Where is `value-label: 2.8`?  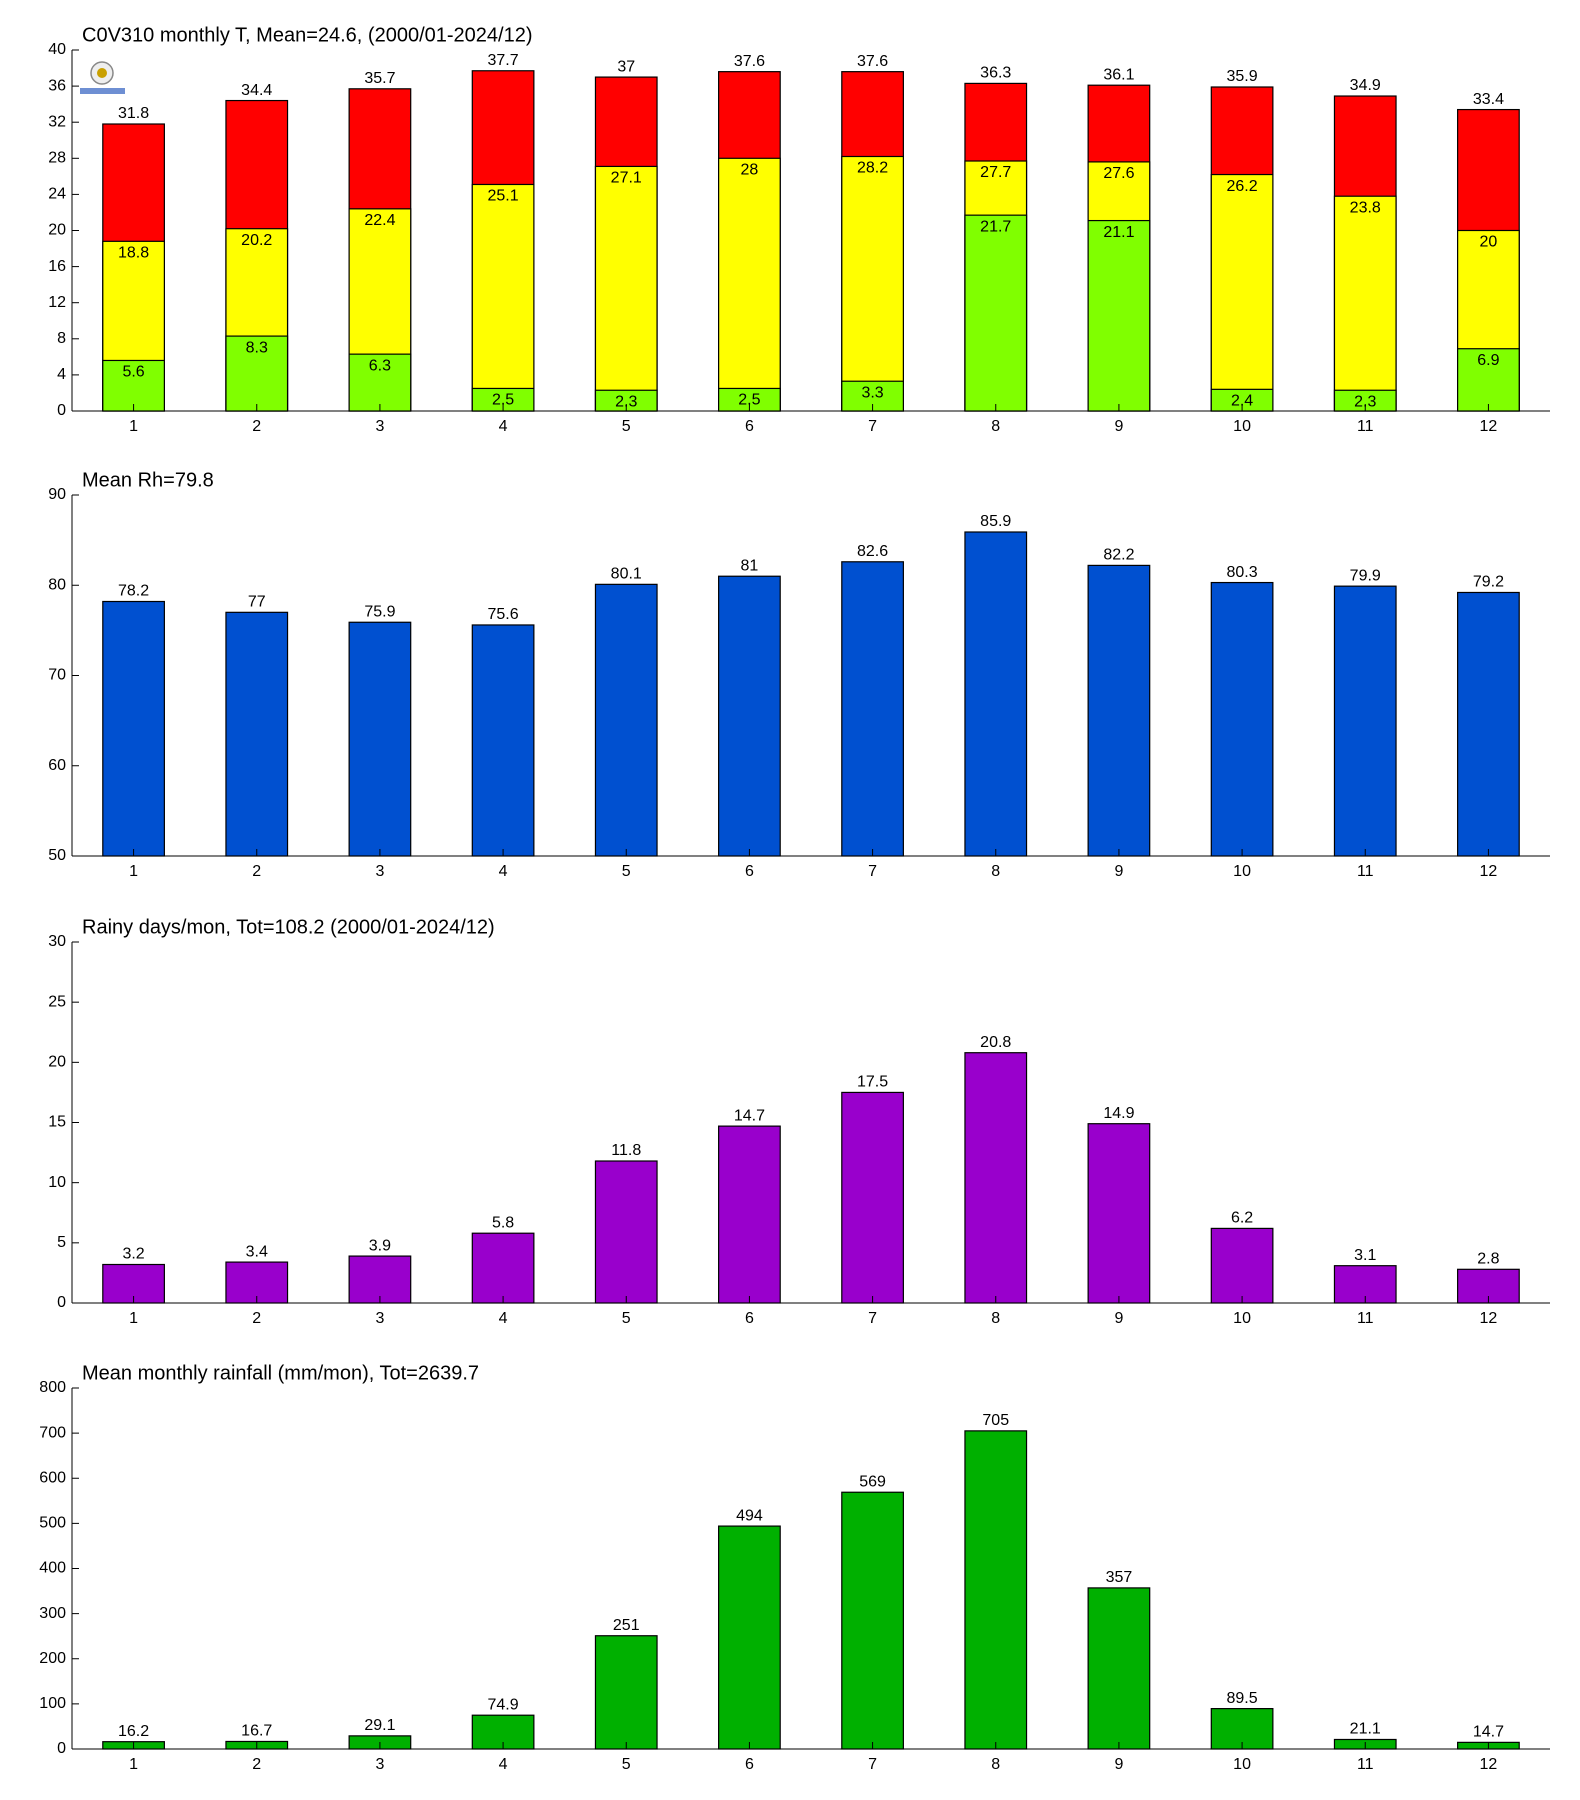 value-label: 2.8 is located at coordinates (1488, 1259).